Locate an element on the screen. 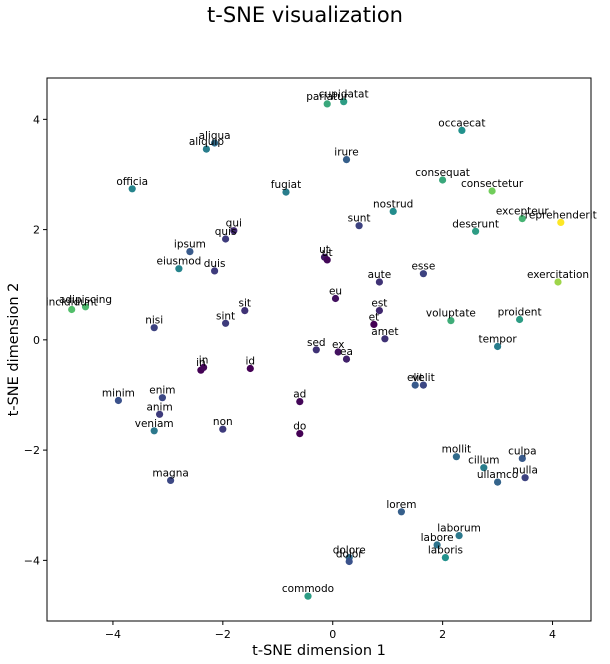 The width and height of the screenshot is (610, 664). point-label-dolore: dolore is located at coordinates (349, 551).